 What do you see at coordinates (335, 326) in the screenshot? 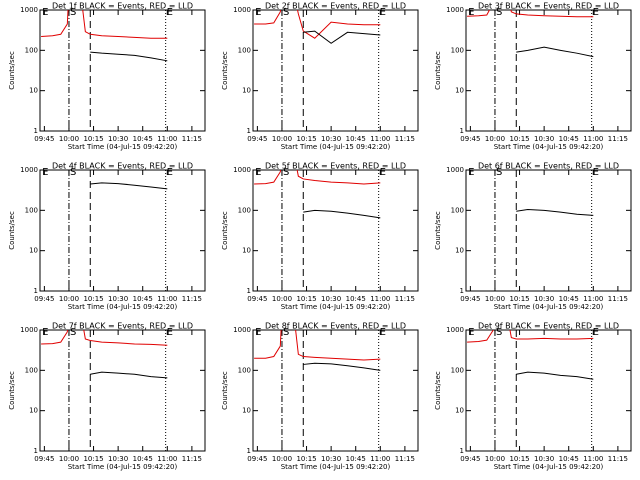
I see `chart-title: Det 8f BLACK = Events, RED = LLD` at bounding box center [335, 326].